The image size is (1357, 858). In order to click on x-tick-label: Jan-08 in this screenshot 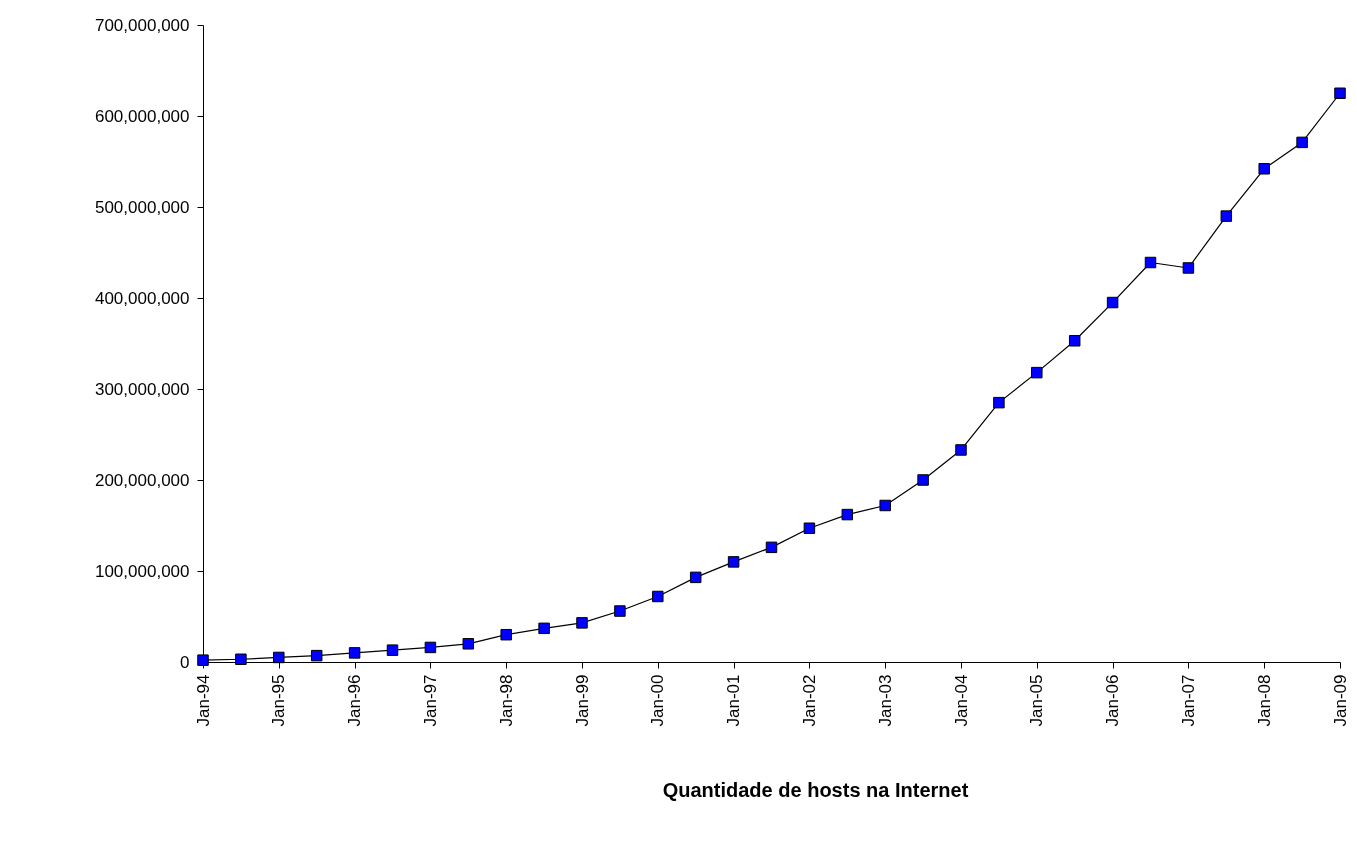, I will do `click(1264, 700)`.